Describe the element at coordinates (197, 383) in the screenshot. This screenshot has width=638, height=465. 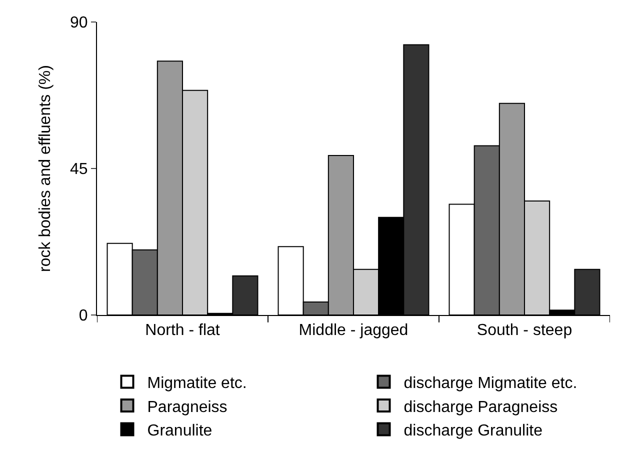
I see `legend-label: Migmatite etc.` at that location.